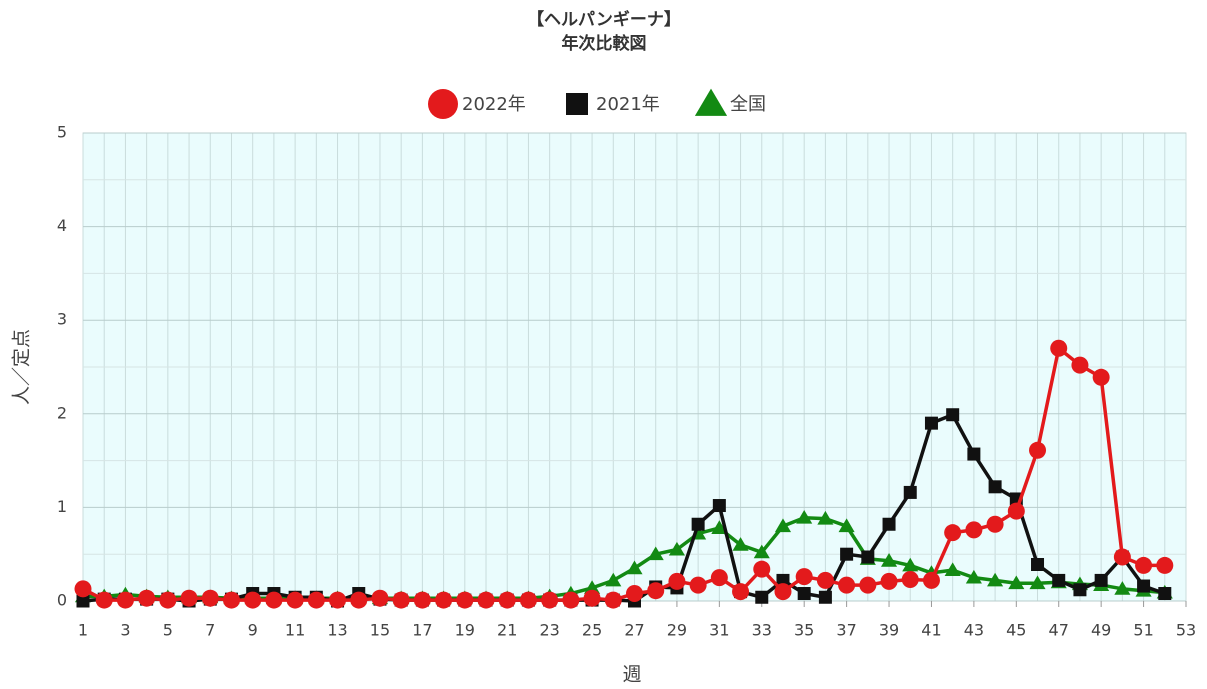  I want to click on x-tick-label: 43, so click(974, 630).